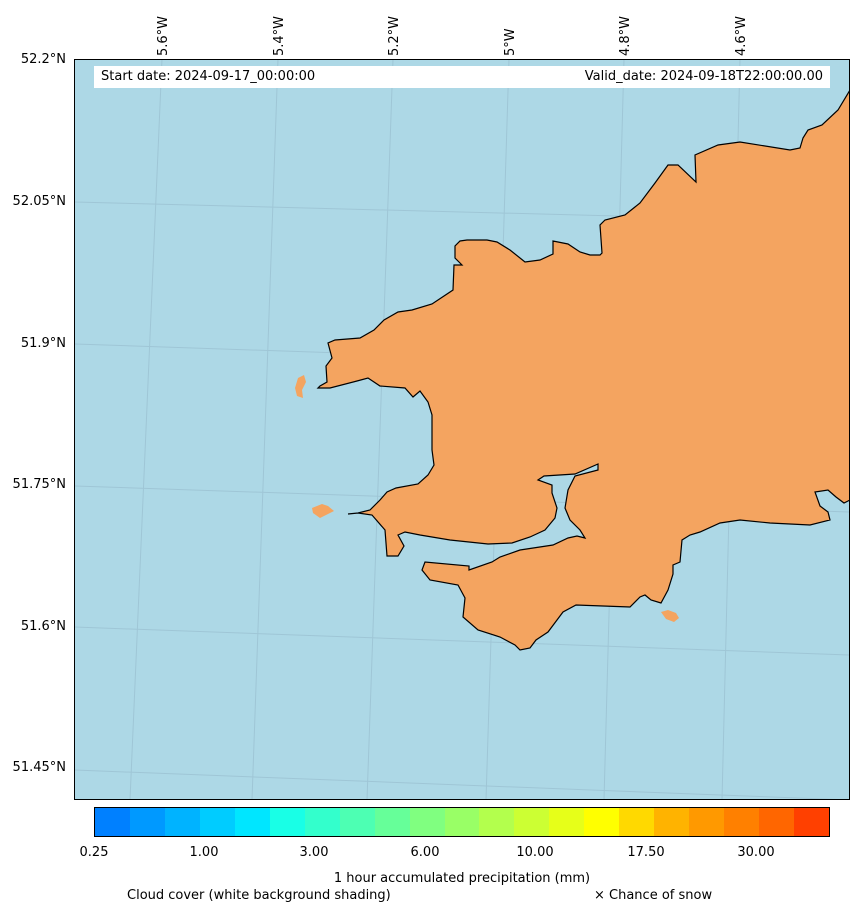  Describe the element at coordinates (670, 616) in the screenshot. I see `island-caldey` at that location.